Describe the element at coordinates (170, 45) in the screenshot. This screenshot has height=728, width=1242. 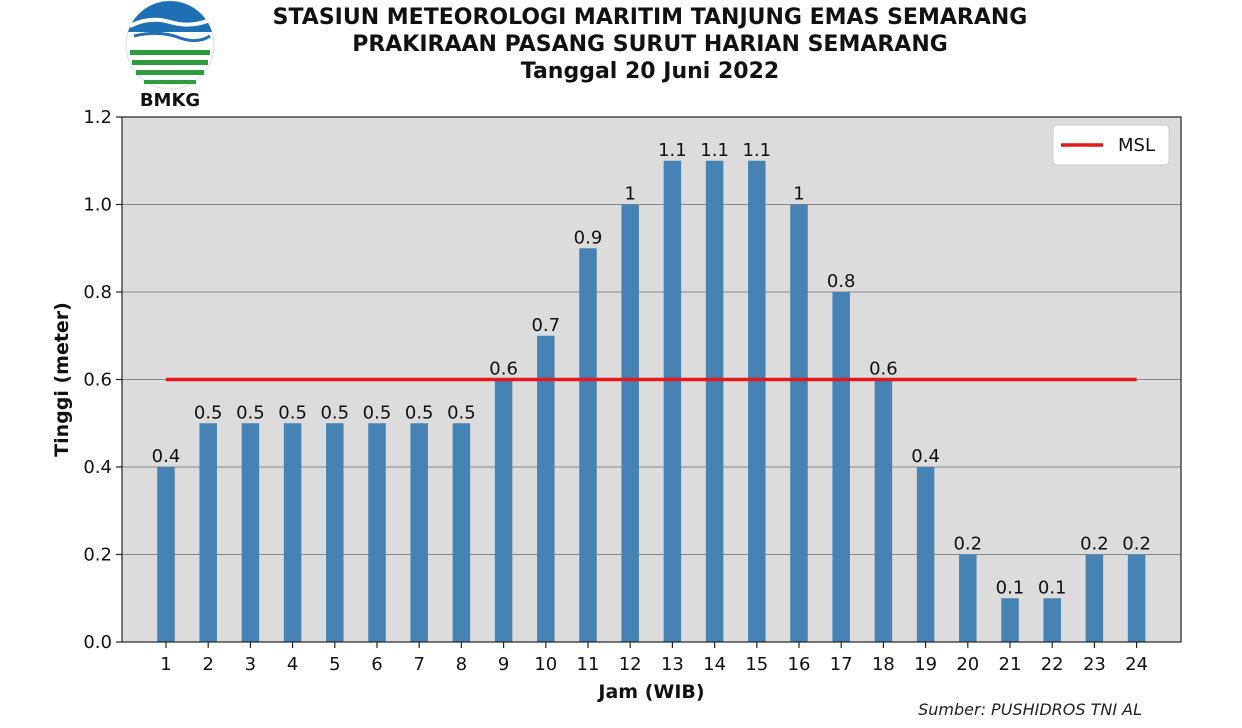
I see `bmkg-logo` at that location.